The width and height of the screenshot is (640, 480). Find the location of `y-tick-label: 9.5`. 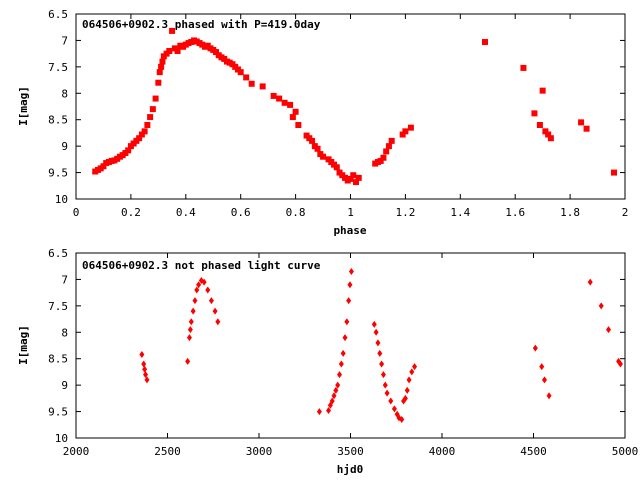

y-tick-label: 9.5 is located at coordinates (58, 173).